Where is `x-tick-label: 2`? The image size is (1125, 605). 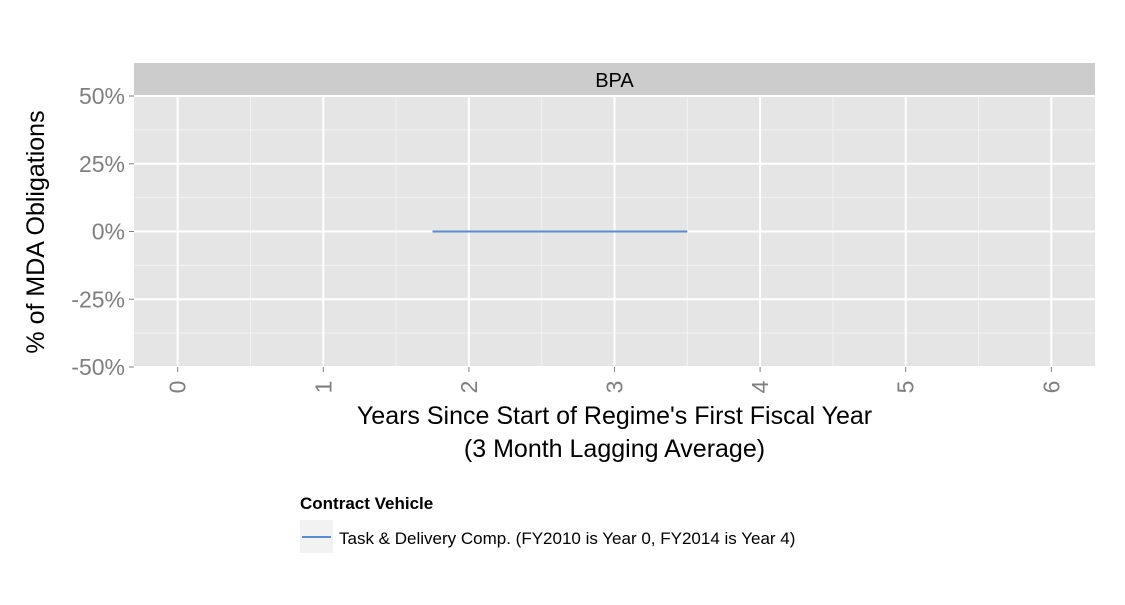
x-tick-label: 2 is located at coordinates (469, 387).